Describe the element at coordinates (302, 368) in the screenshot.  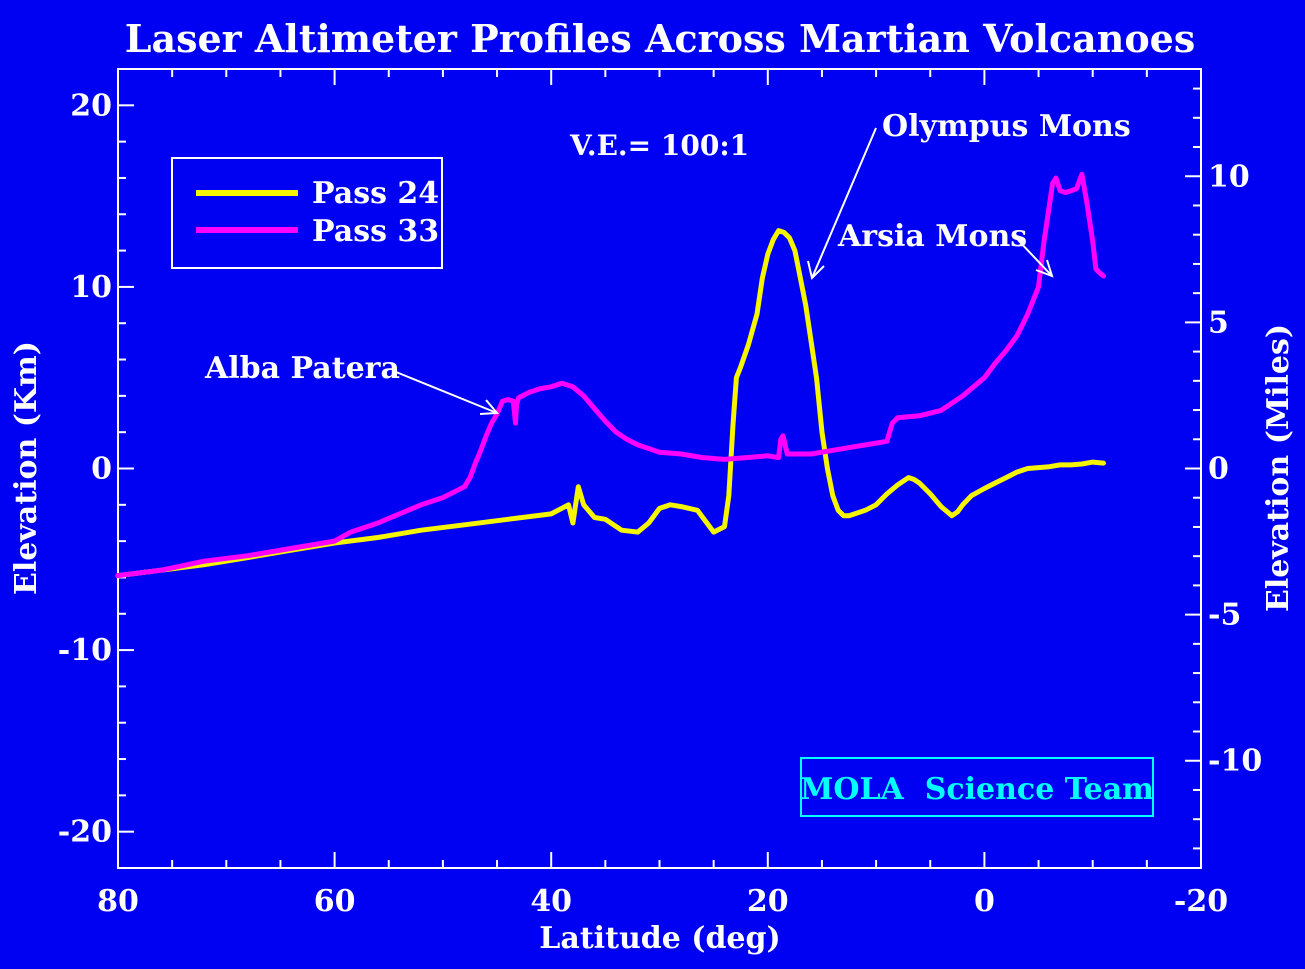
I see `annotation-alba-patera-label: Alba Patera` at that location.